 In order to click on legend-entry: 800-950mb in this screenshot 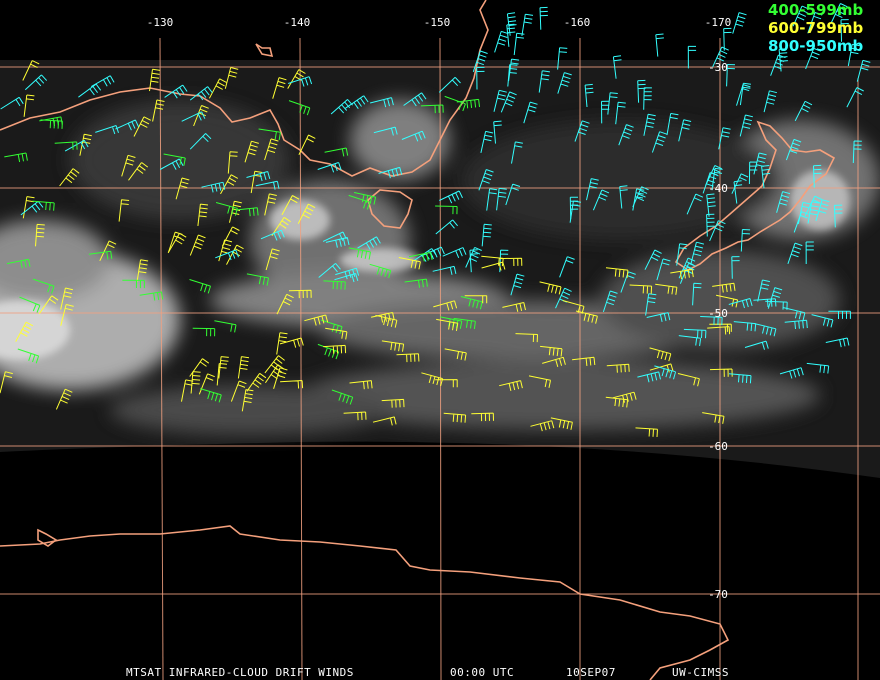, I will do `click(815, 46)`.